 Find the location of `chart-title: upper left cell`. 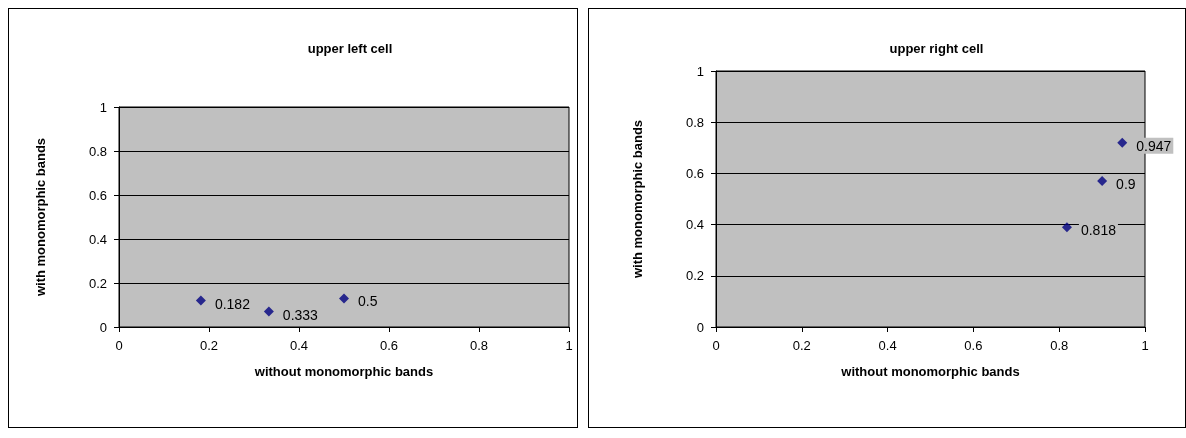

chart-title: upper left cell is located at coordinates (350, 48).